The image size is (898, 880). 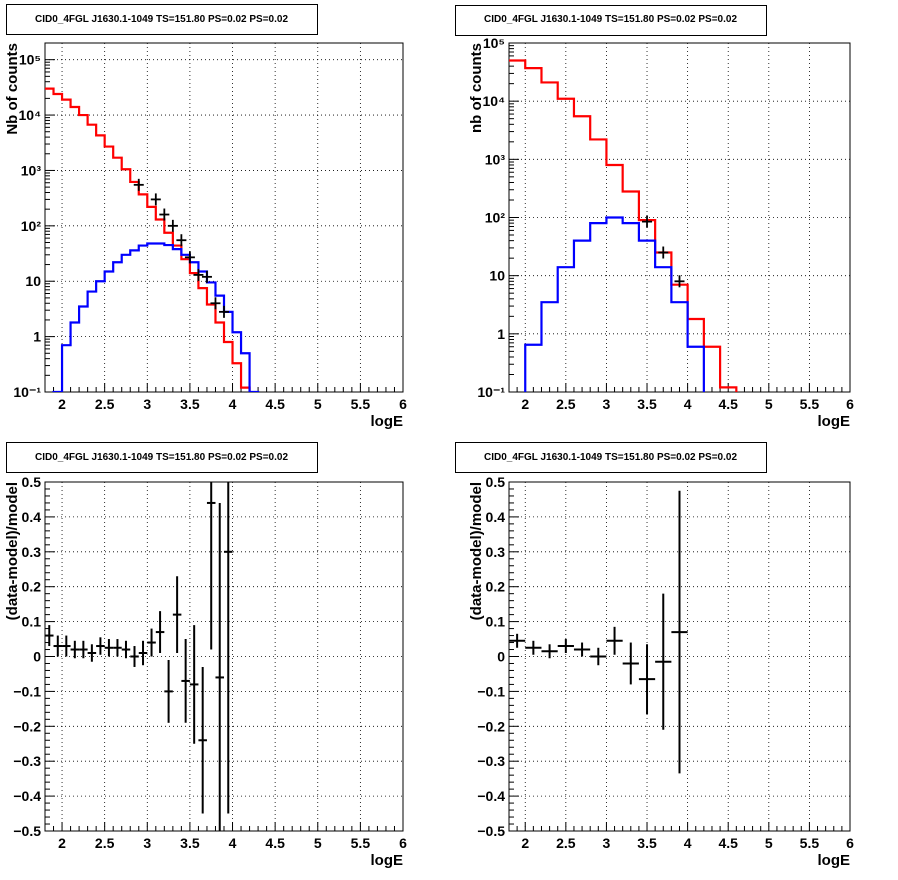 What do you see at coordinates (496, 552) in the screenshot?
I see `y-tick-label: 0.3` at bounding box center [496, 552].